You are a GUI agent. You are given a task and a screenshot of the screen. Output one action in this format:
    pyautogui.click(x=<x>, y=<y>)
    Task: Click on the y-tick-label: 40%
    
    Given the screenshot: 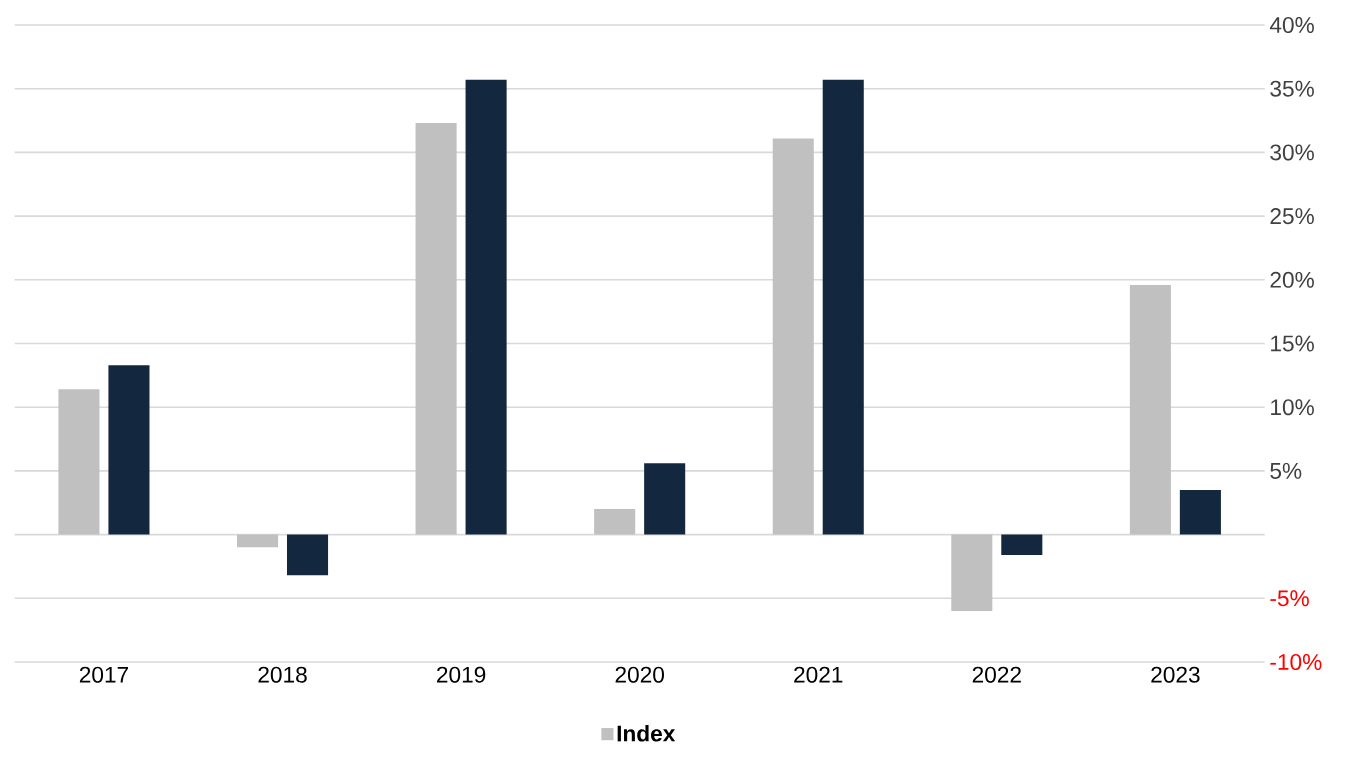 What is the action you would take?
    pyautogui.click(x=1291, y=25)
    